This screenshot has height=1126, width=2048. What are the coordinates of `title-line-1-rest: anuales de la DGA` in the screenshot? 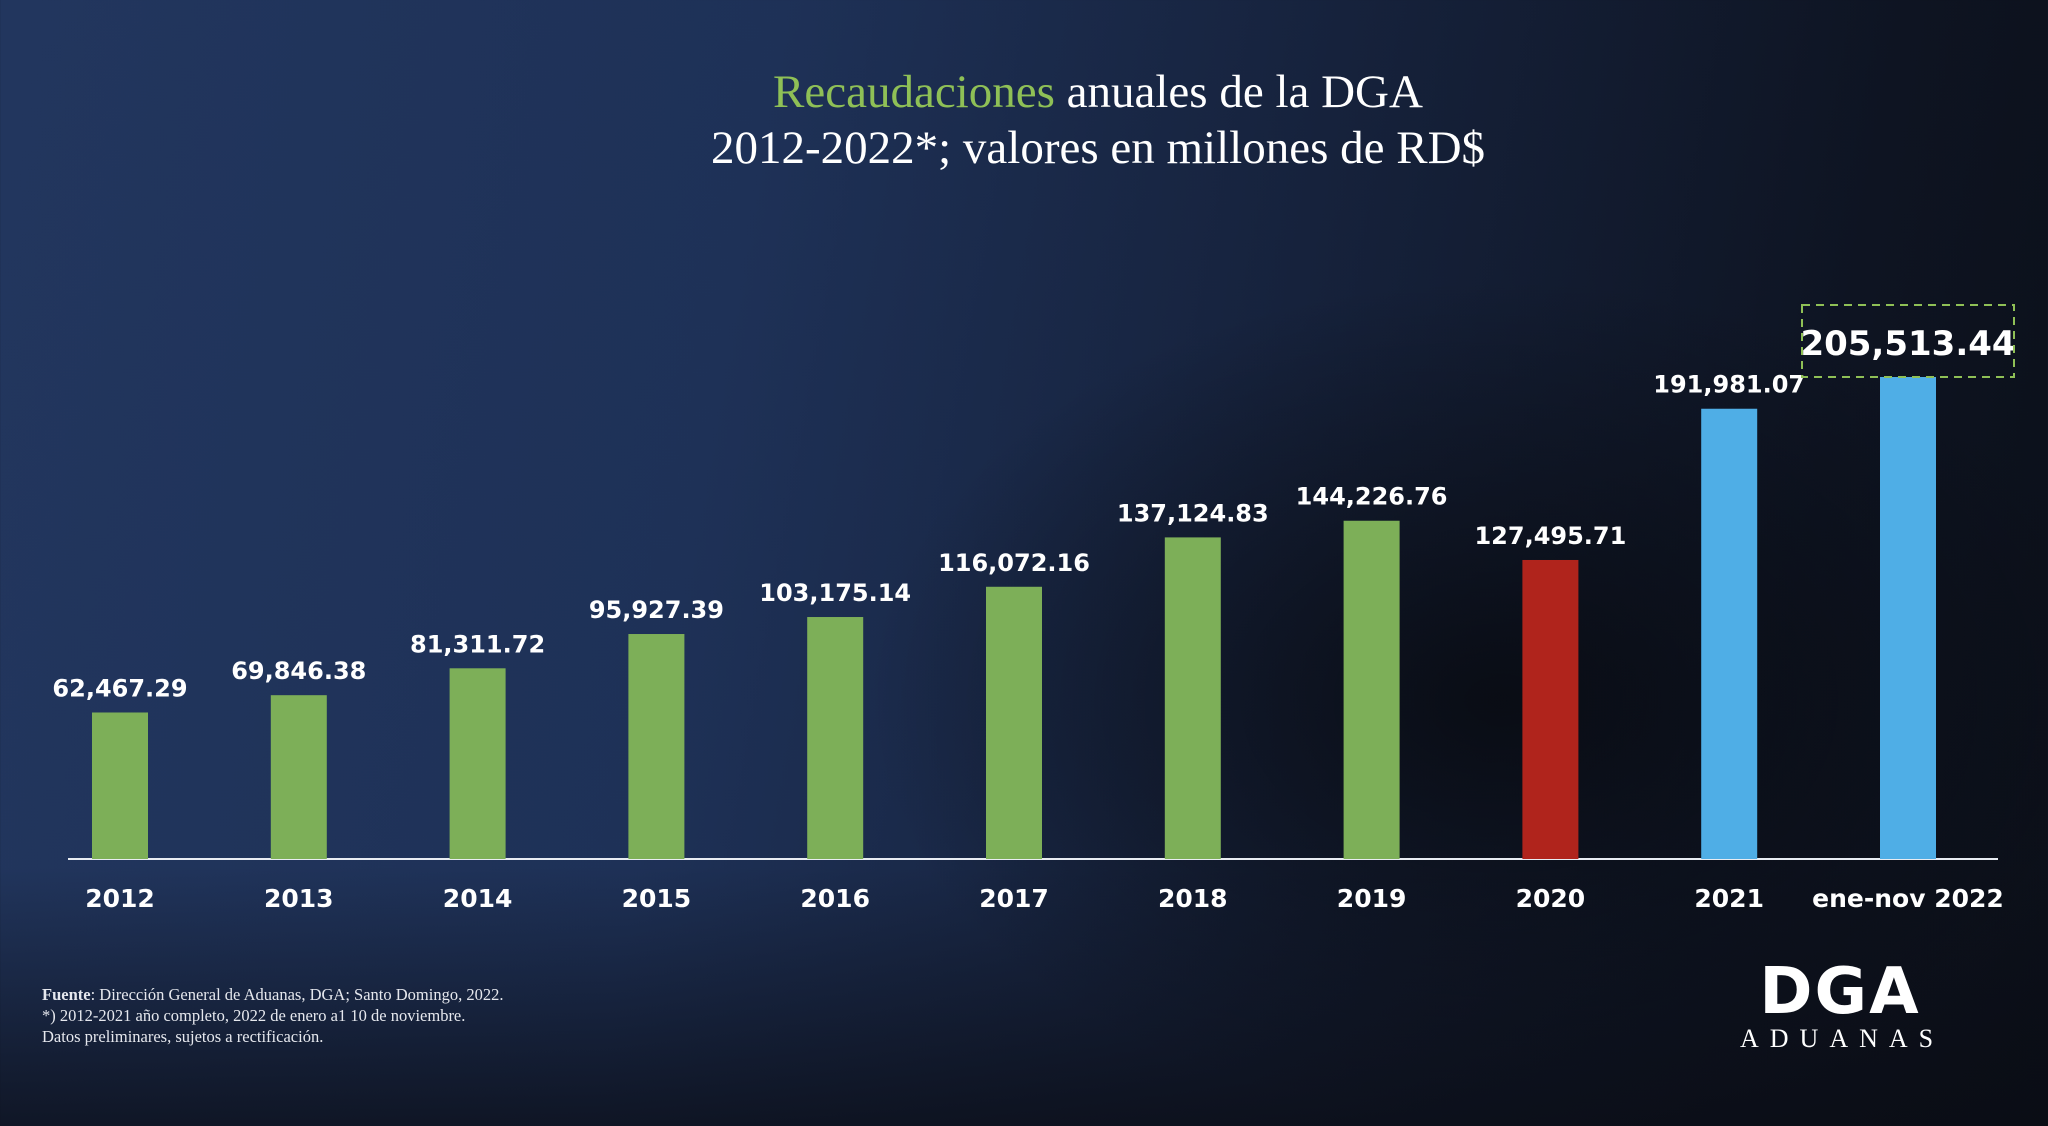 It's located at (1238, 92).